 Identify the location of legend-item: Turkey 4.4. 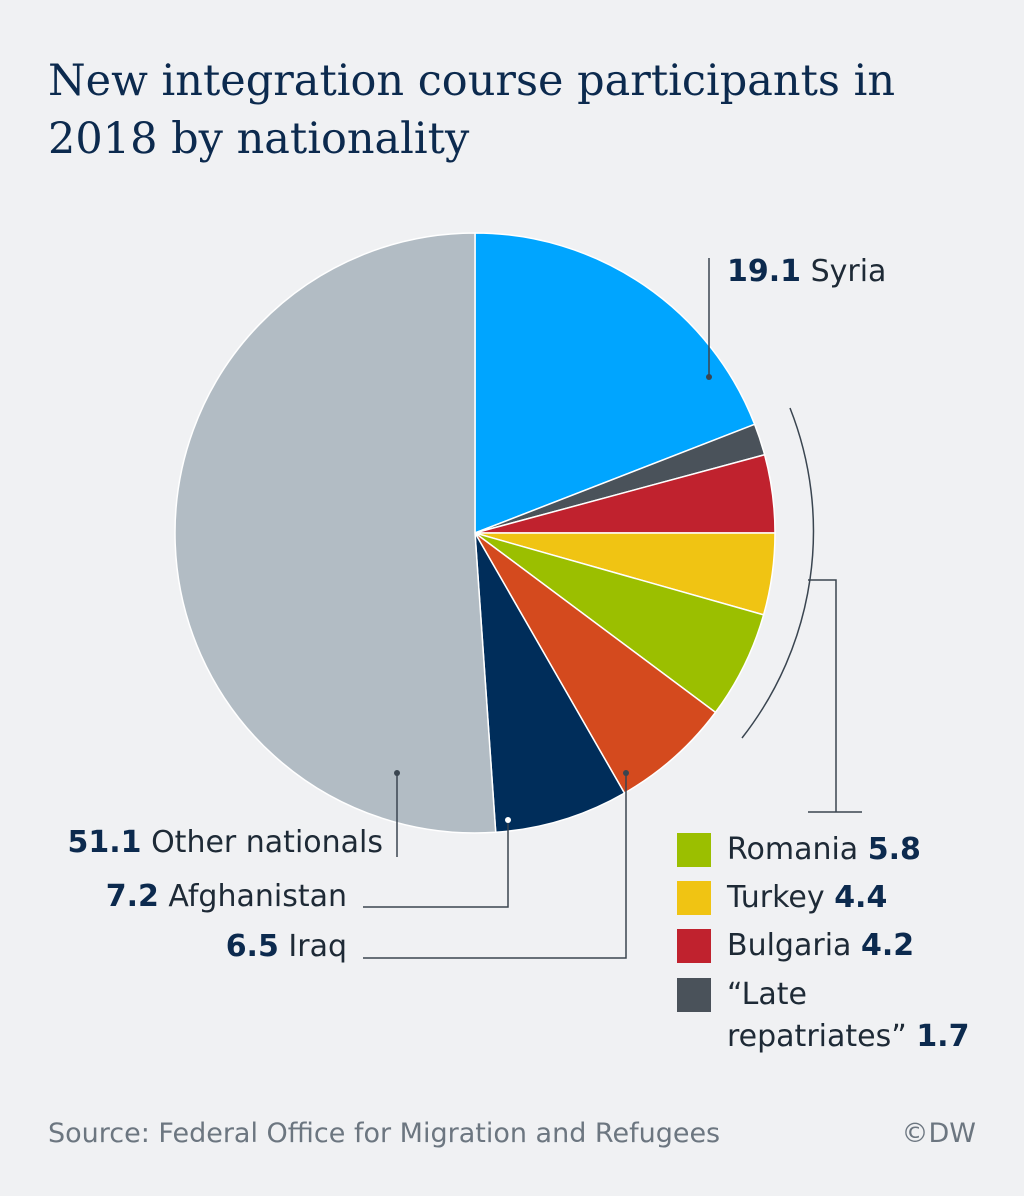
(854, 898).